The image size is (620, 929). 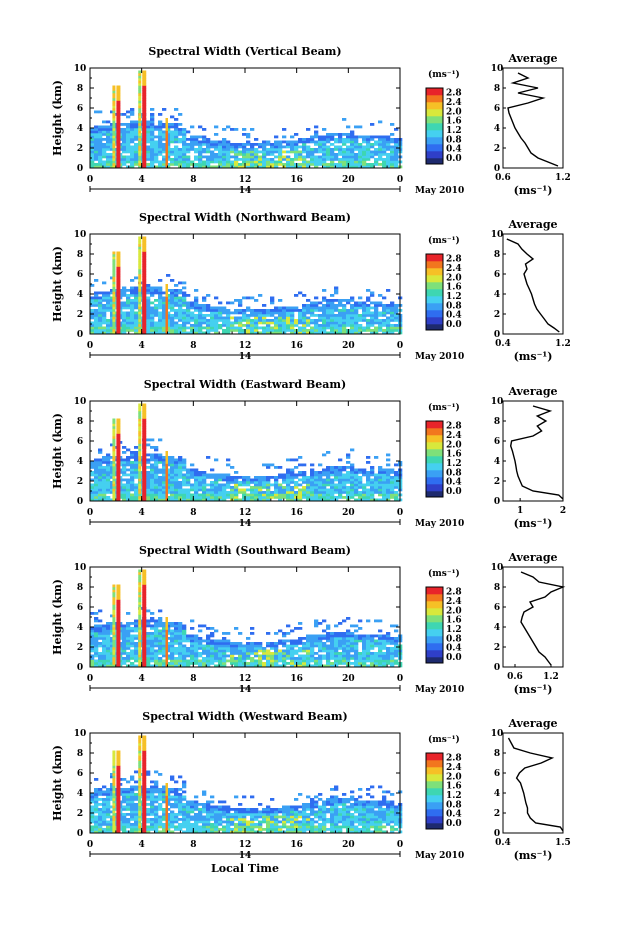 I want to click on colorbar-tick-label: 2.4, so click(x=454, y=436).